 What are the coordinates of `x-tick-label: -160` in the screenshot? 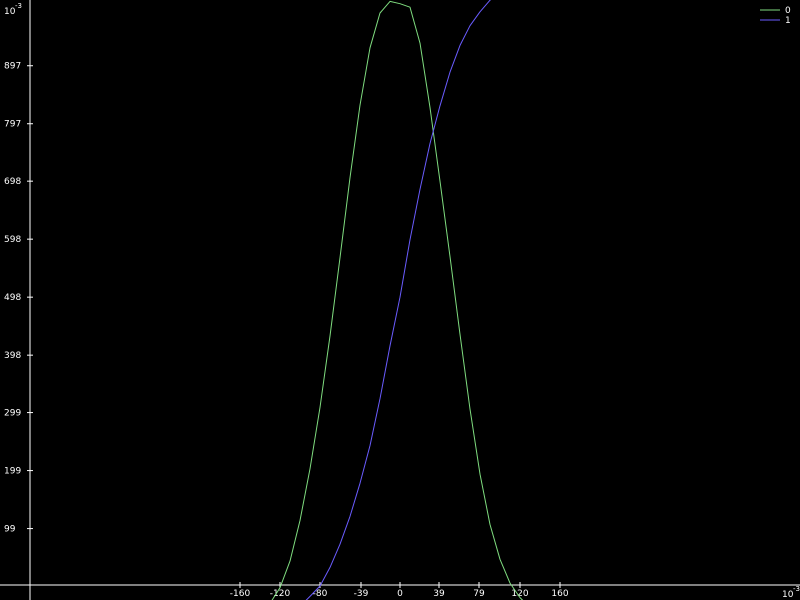 It's located at (240, 594).